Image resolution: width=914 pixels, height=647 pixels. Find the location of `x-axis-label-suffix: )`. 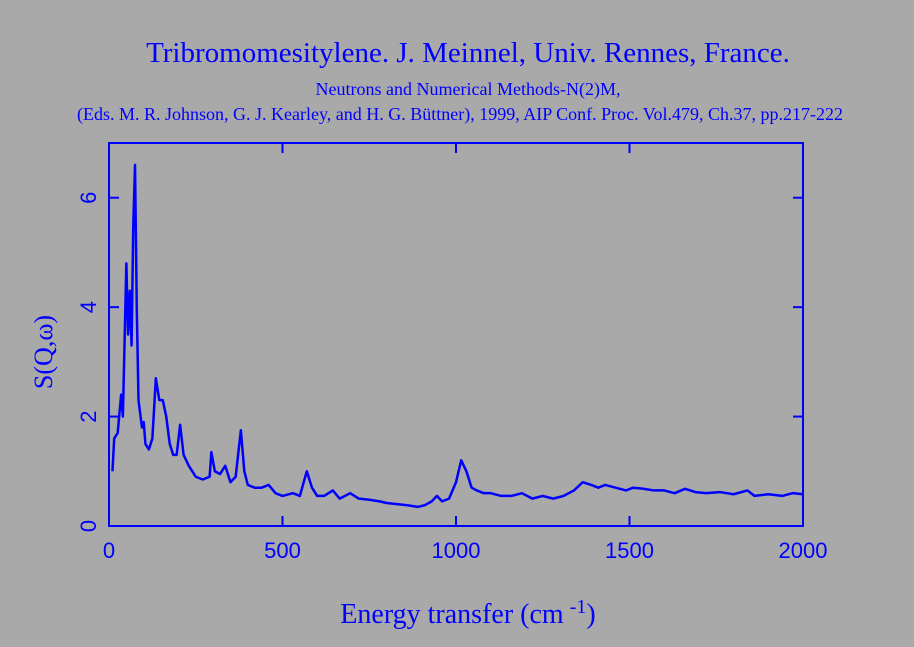

x-axis-label-suffix: ) is located at coordinates (590, 614).